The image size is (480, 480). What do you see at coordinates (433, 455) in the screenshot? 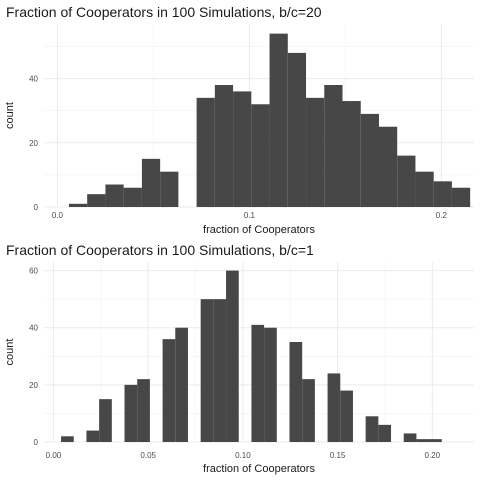
I see `x-tick-label: 0.20` at bounding box center [433, 455].